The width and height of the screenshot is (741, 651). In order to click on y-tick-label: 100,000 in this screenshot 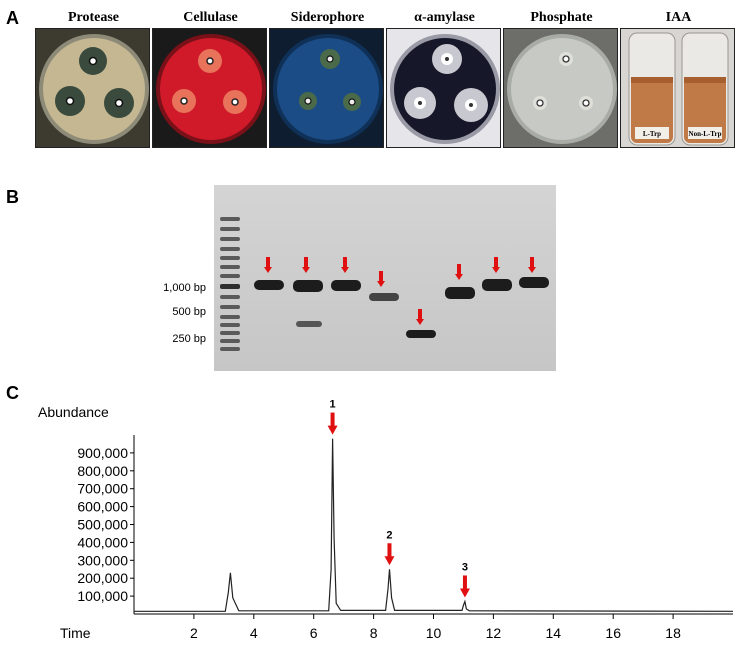, I will do `click(102, 596)`.